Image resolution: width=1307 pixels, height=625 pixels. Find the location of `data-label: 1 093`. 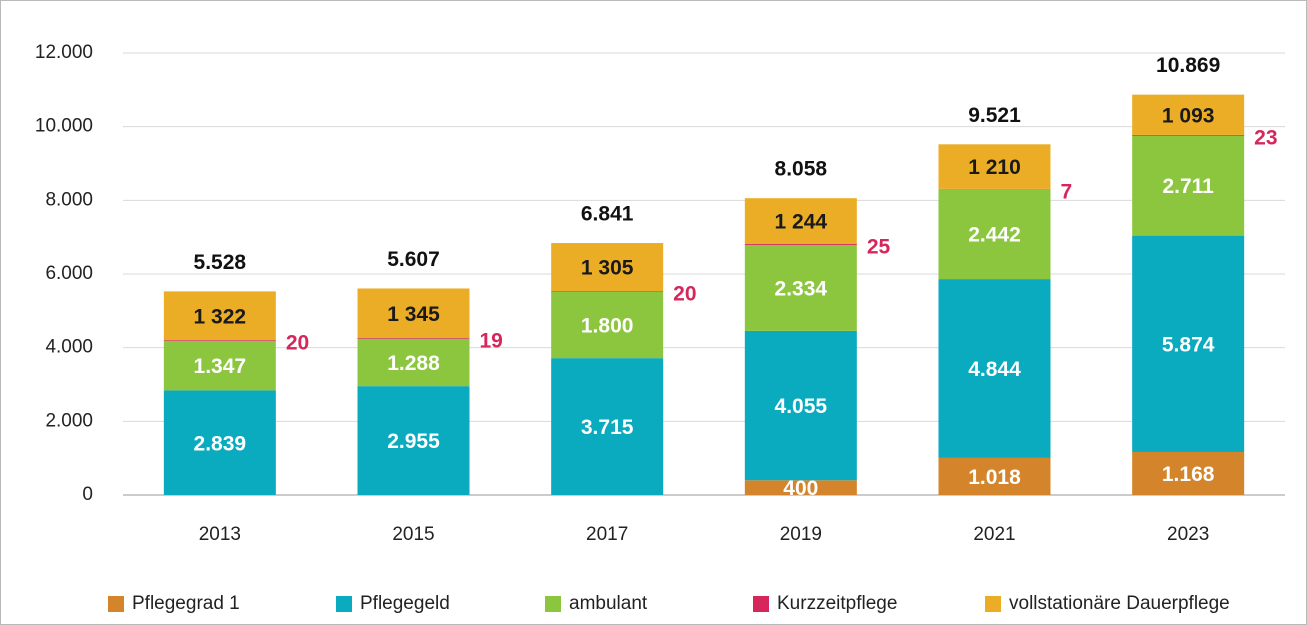

data-label: 1 093 is located at coordinates (1188, 115).